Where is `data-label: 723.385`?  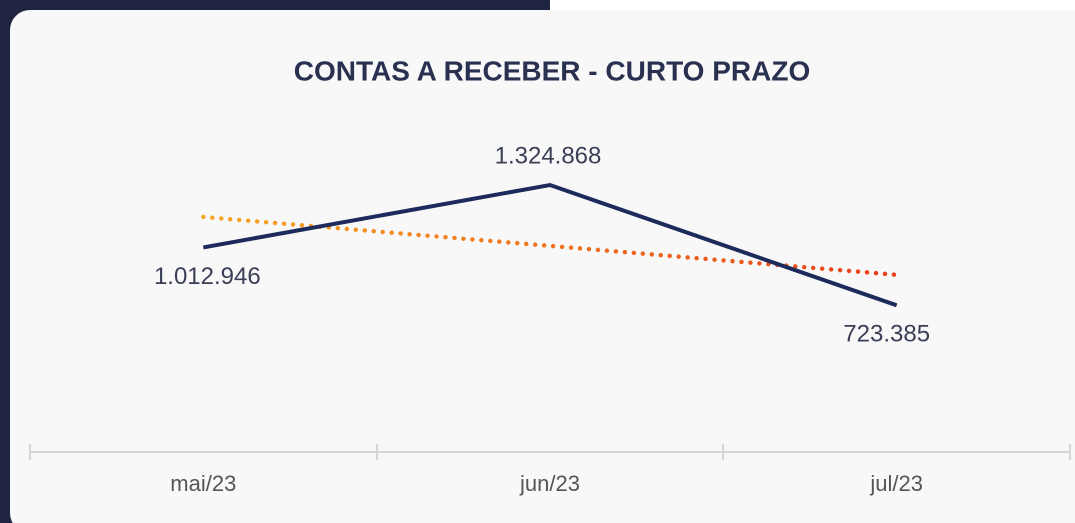 data-label: 723.385 is located at coordinates (886, 334).